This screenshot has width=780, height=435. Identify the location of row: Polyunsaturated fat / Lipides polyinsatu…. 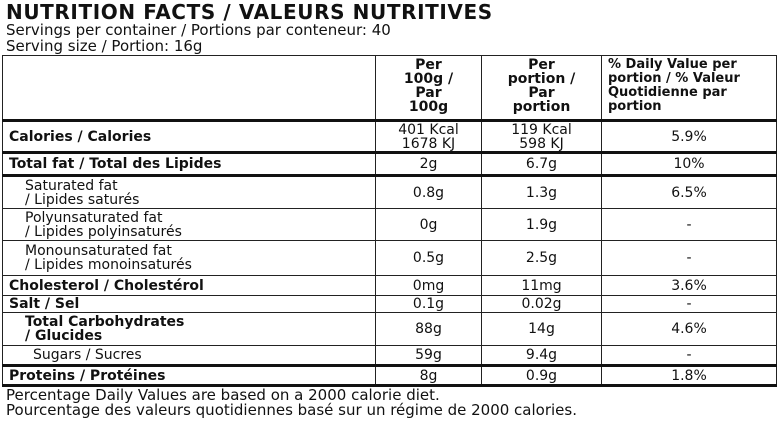
(389, 224).